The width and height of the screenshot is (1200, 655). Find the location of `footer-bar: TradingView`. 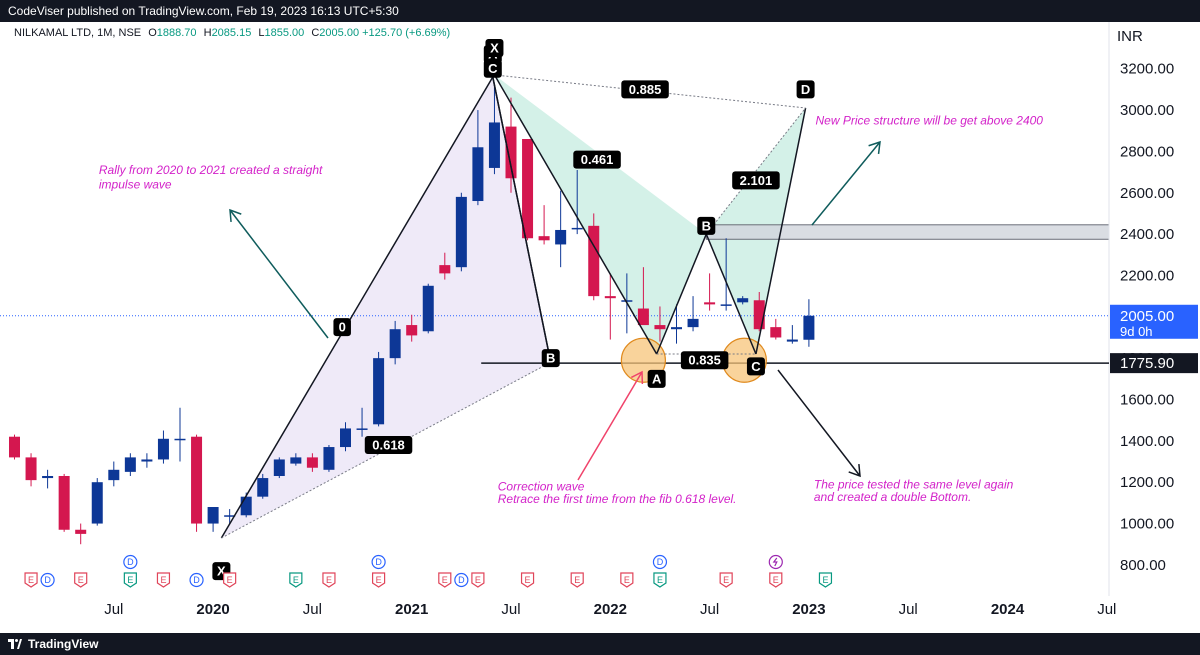

footer-bar: TradingView is located at coordinates (600, 644).